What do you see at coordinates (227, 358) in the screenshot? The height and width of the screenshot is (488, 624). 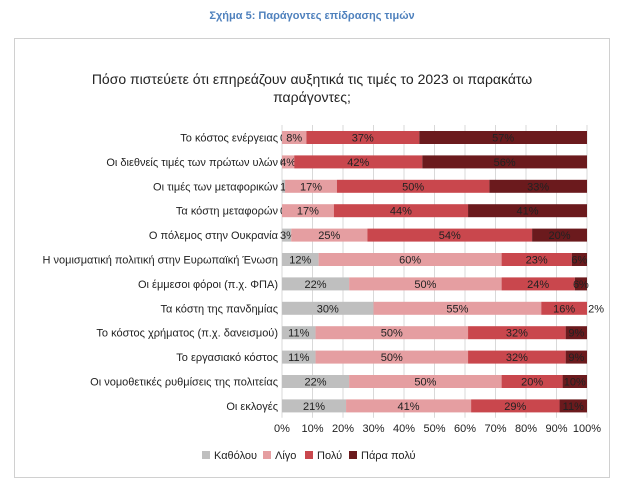 I see `category-label: Το εργασιακό κόστος` at bounding box center [227, 358].